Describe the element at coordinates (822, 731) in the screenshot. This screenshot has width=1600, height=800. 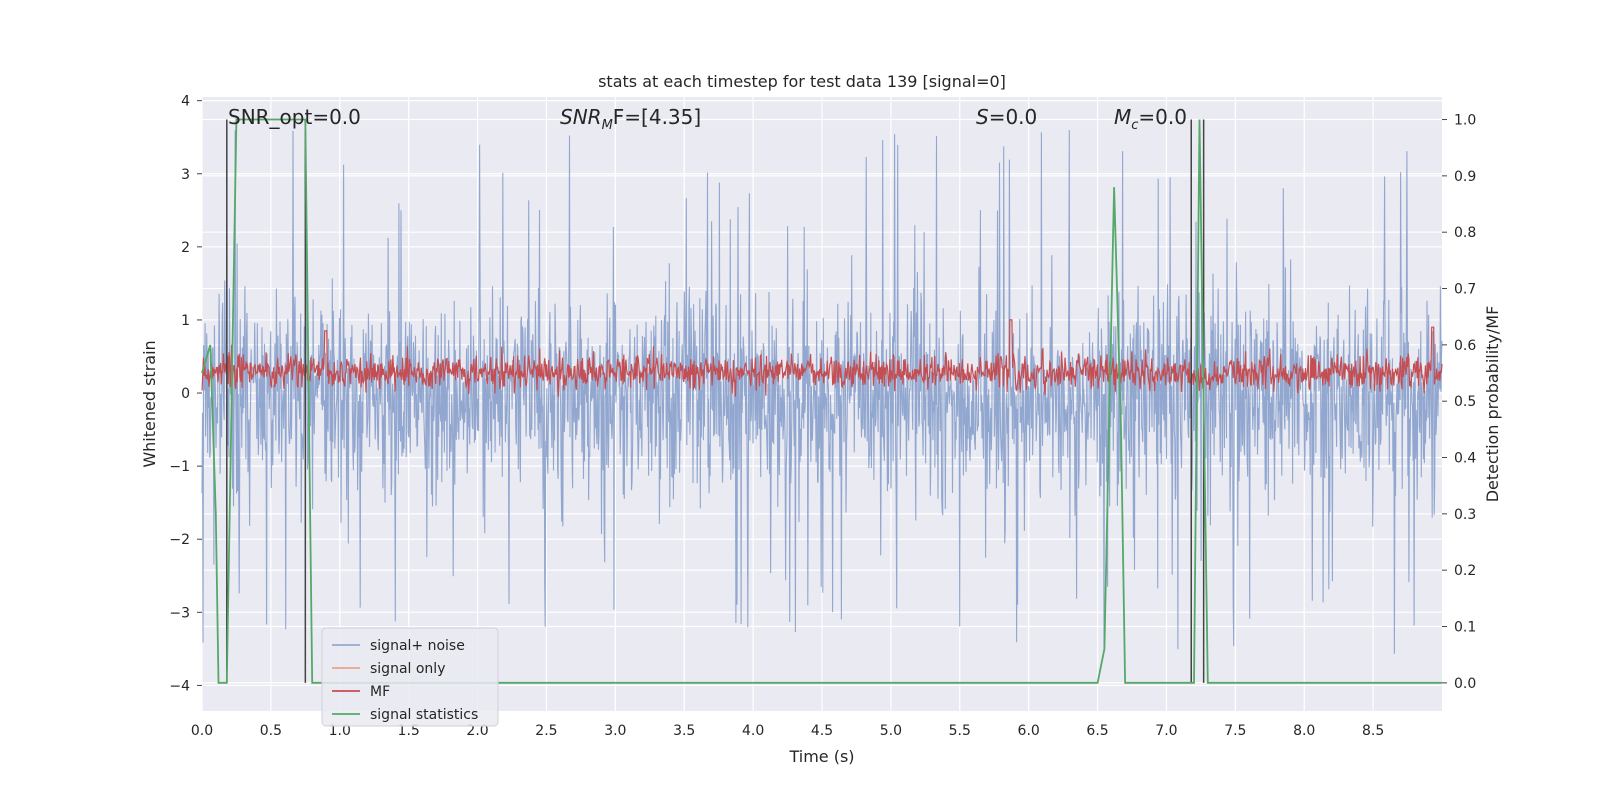
I see `x-tick-label: 4.5` at that location.